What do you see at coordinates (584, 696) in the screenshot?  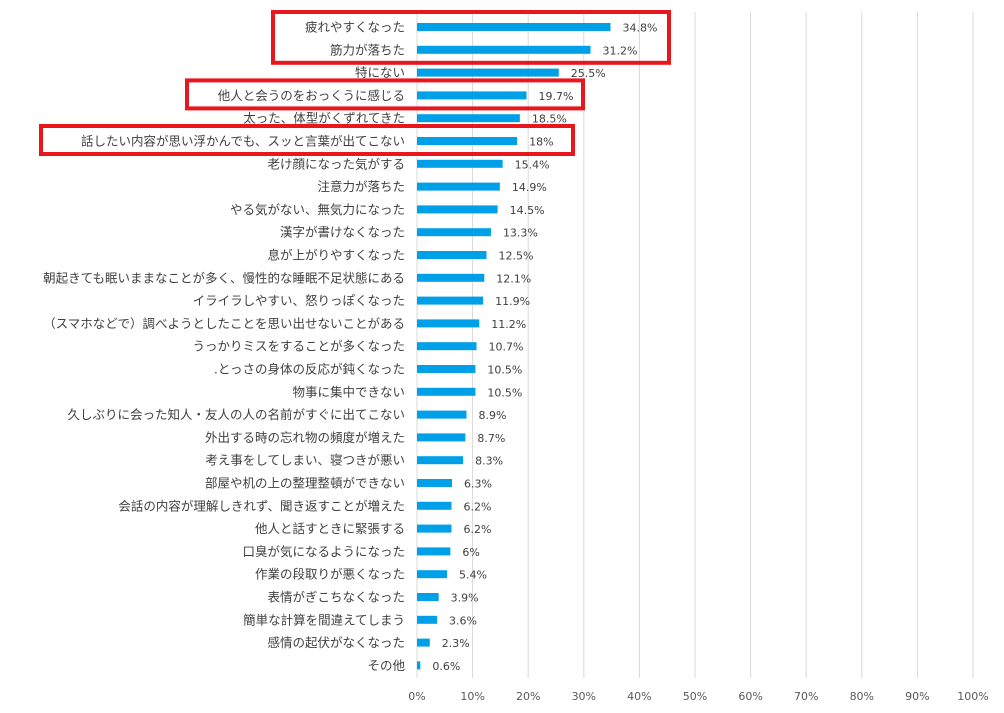 I see `x-tick-label: 30%` at bounding box center [584, 696].